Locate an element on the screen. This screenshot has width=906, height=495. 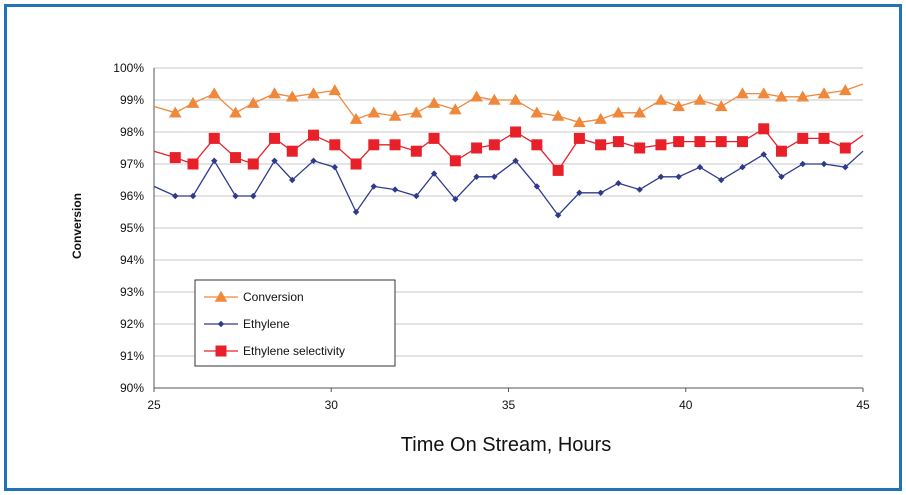
legend-item: Ethylene selectivity is located at coordinates (274, 351).